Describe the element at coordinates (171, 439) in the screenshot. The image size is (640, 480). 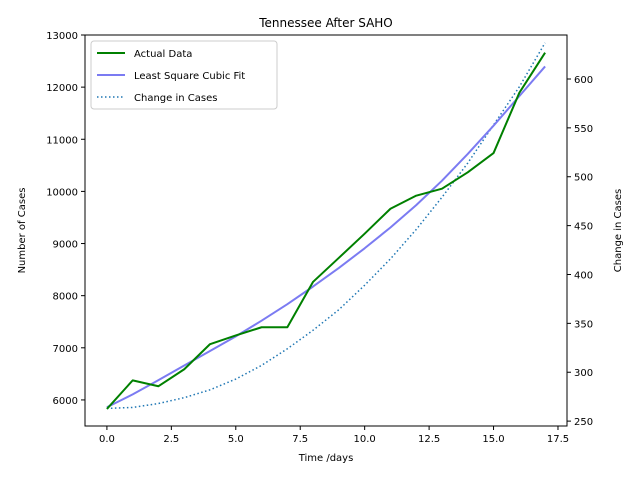
I see `x-tick-label: 2.5` at that location.